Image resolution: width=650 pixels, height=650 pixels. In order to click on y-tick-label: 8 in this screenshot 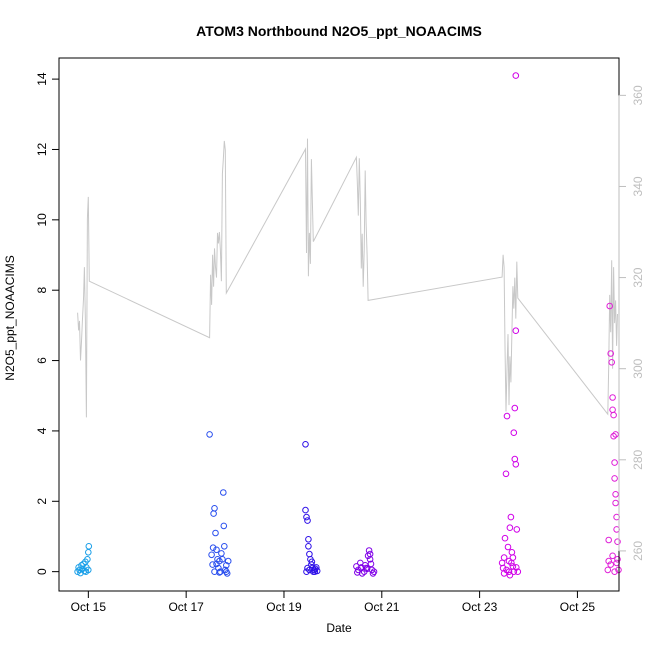, I will do `click(42, 290)`.